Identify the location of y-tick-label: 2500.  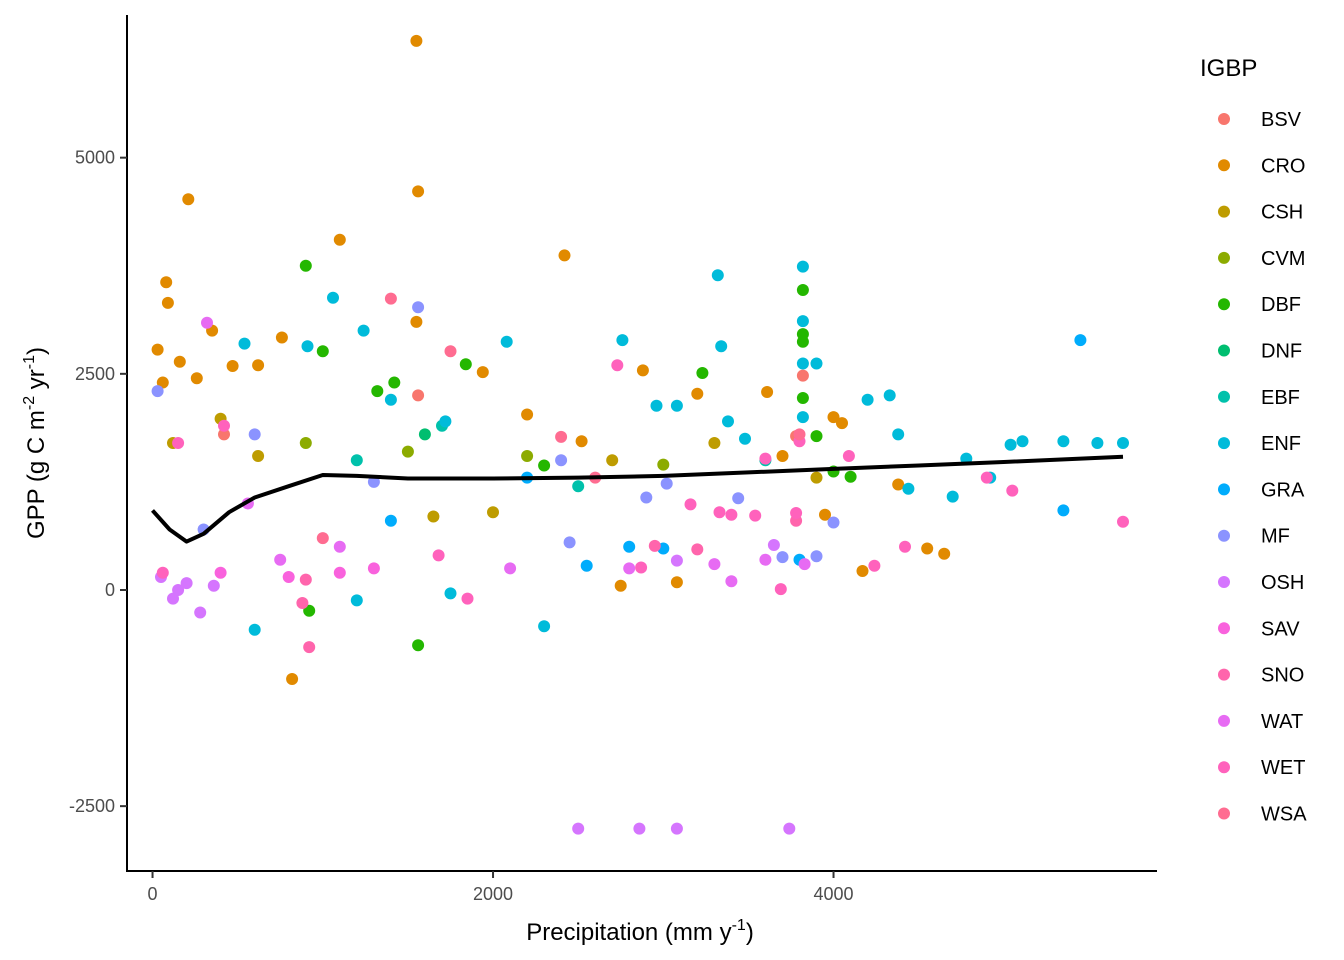
(95, 374).